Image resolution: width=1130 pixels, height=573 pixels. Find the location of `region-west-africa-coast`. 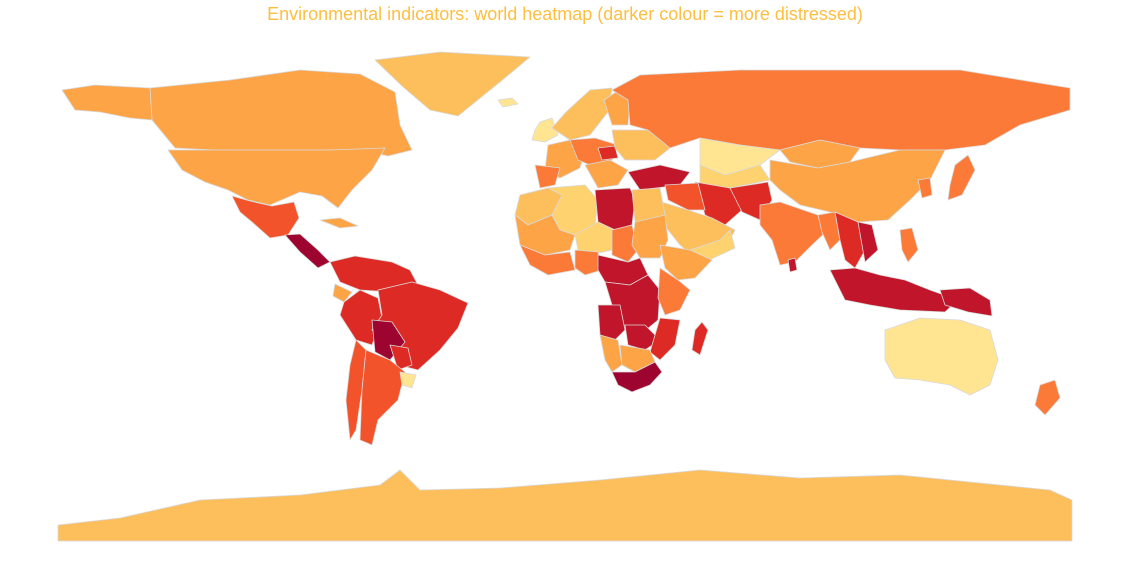

region-west-africa-coast is located at coordinates (547, 260).